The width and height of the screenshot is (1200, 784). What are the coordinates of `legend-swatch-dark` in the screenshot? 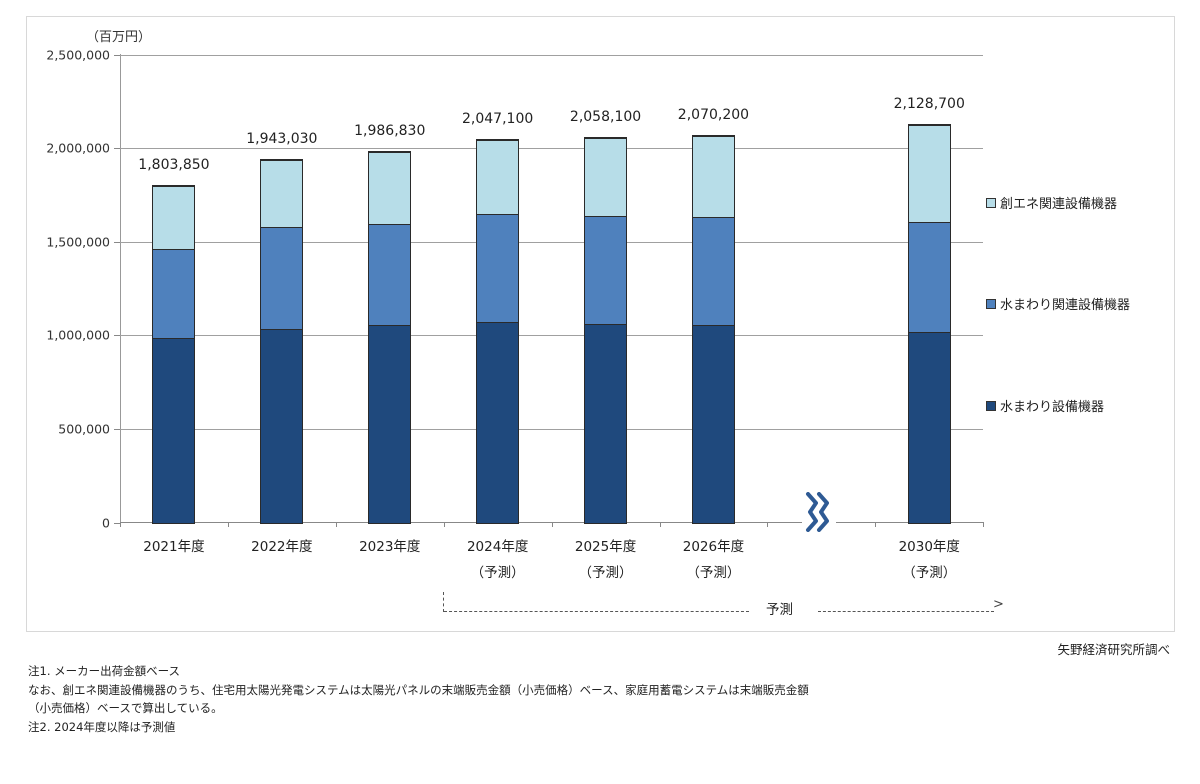 It's located at (991, 405).